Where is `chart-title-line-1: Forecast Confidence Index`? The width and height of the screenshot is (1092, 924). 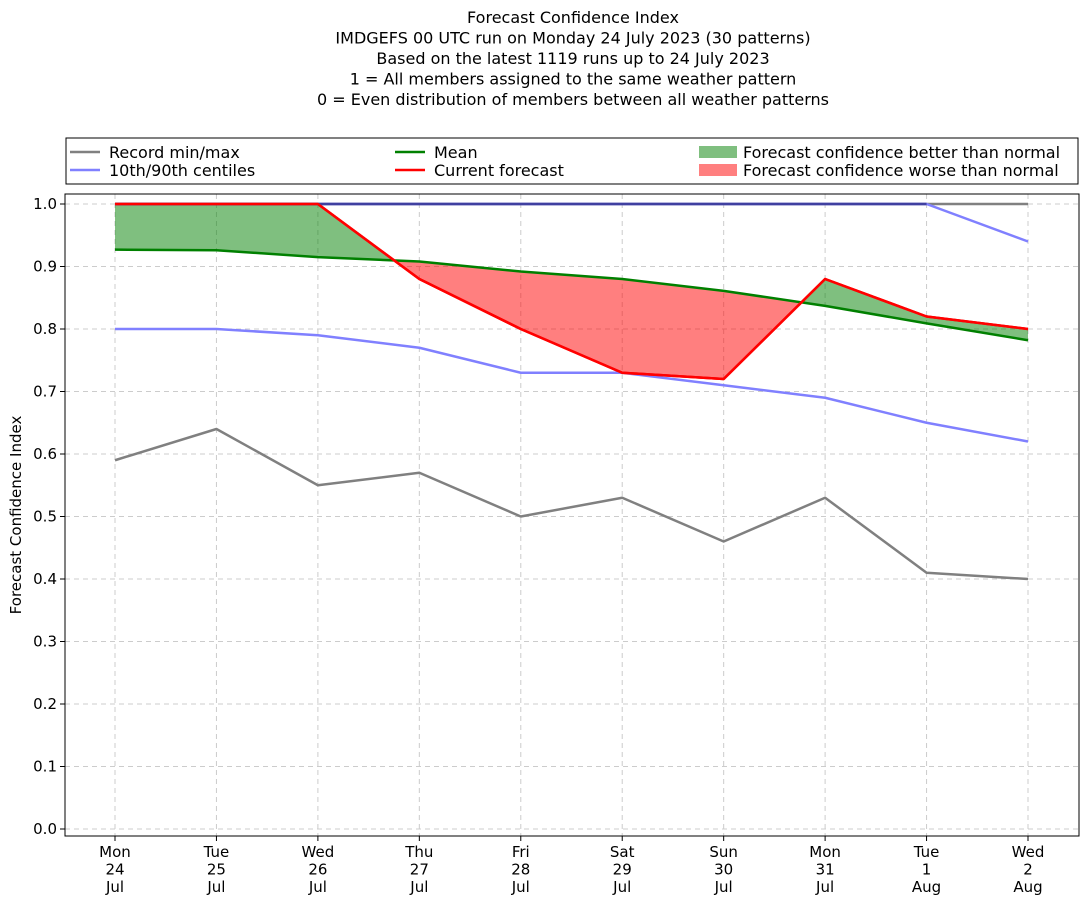 chart-title-line-1: Forecast Confidence Index is located at coordinates (573, 17).